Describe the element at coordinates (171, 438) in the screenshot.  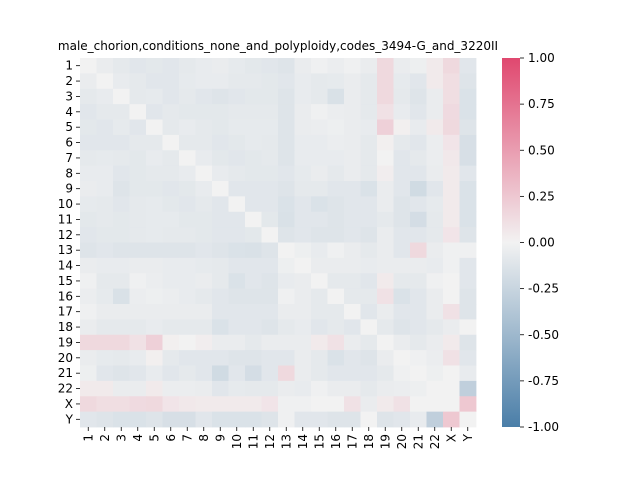
I see `x-tick-label: 6` at that location.